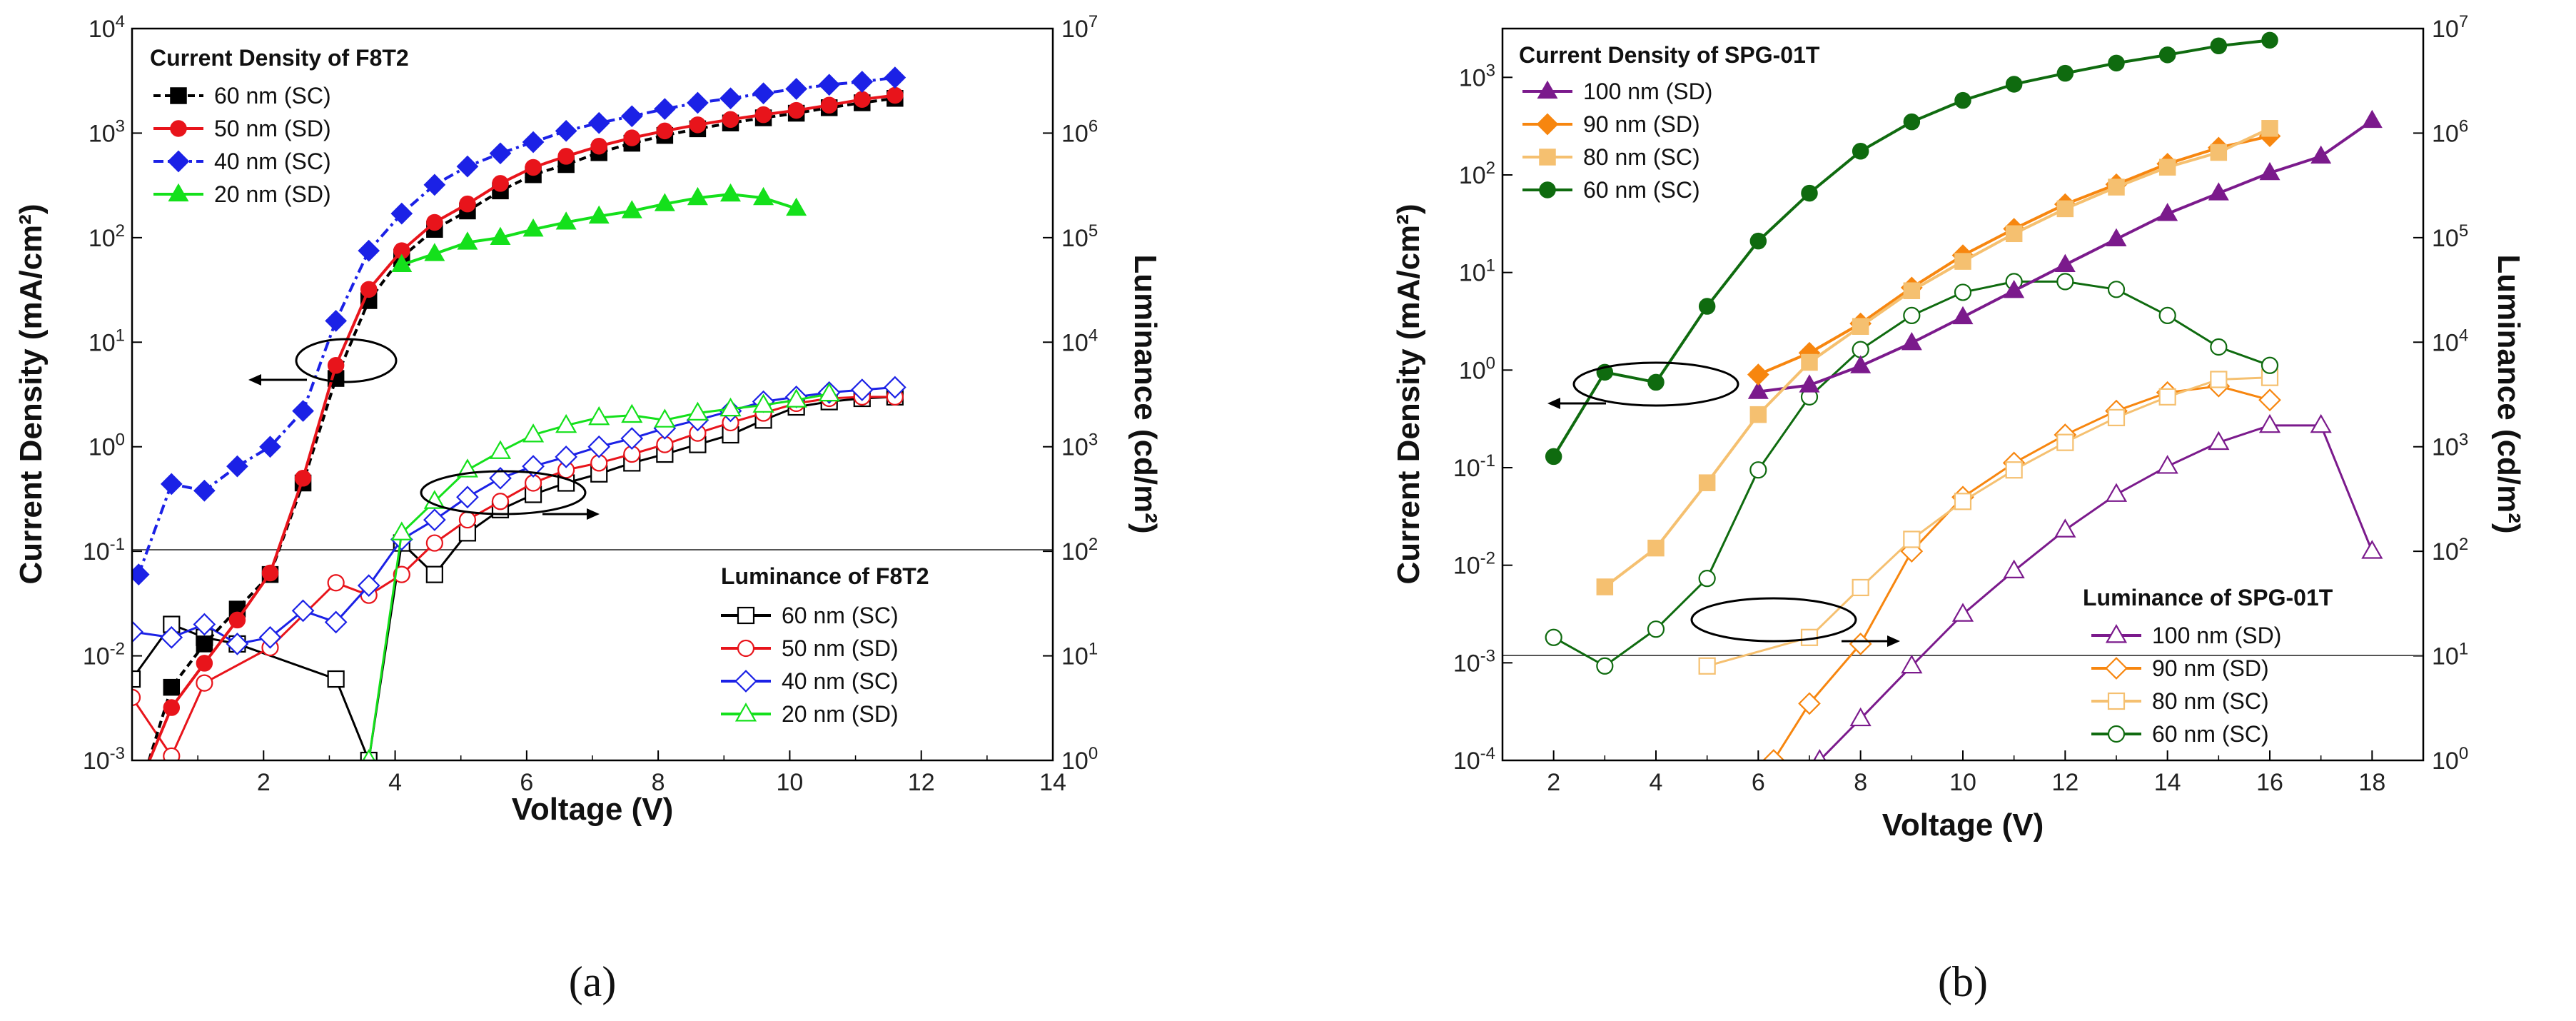 This screenshot has height=1021, width=2576. What do you see at coordinates (2450, 27) in the screenshot?
I see `panel-b-y2tick-label: 10⁷` at bounding box center [2450, 27].